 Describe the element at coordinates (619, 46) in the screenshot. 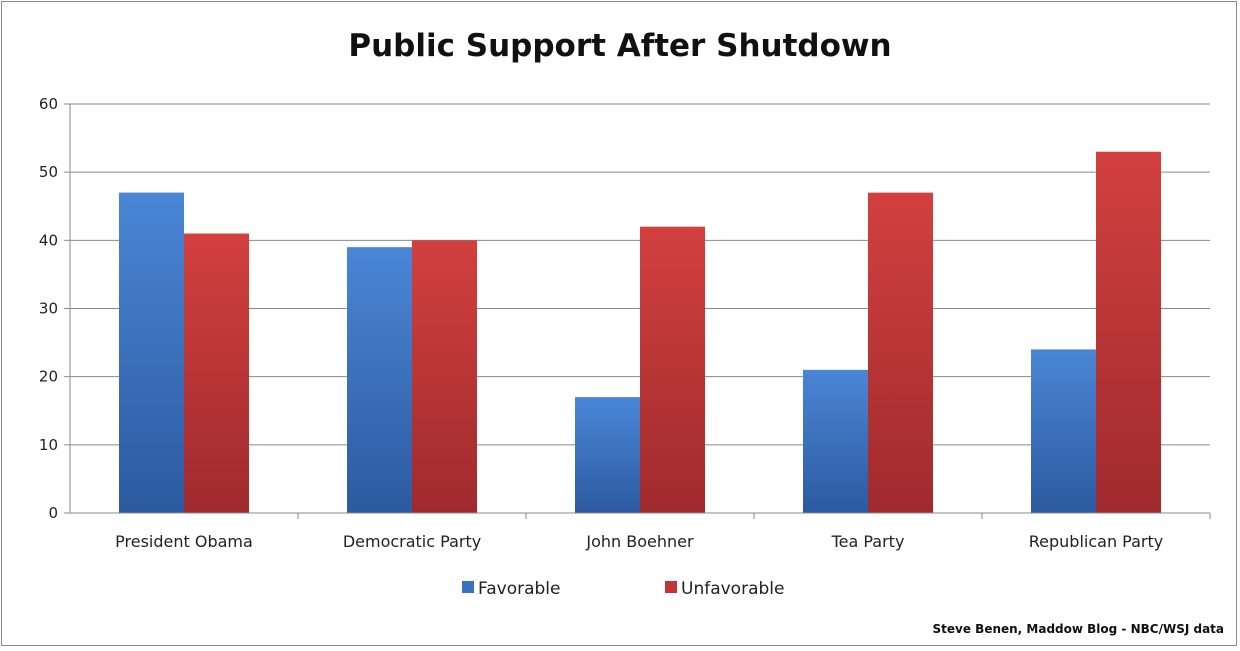

I see `chart-title: Public Support After Shutdown` at that location.